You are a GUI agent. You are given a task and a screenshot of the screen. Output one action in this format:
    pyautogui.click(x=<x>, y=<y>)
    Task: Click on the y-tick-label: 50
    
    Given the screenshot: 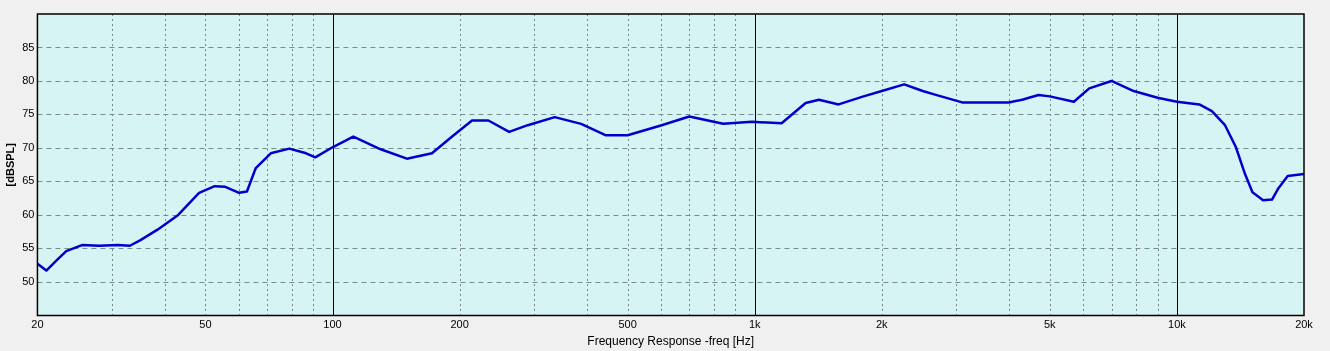 What is the action you would take?
    pyautogui.click(x=28, y=280)
    